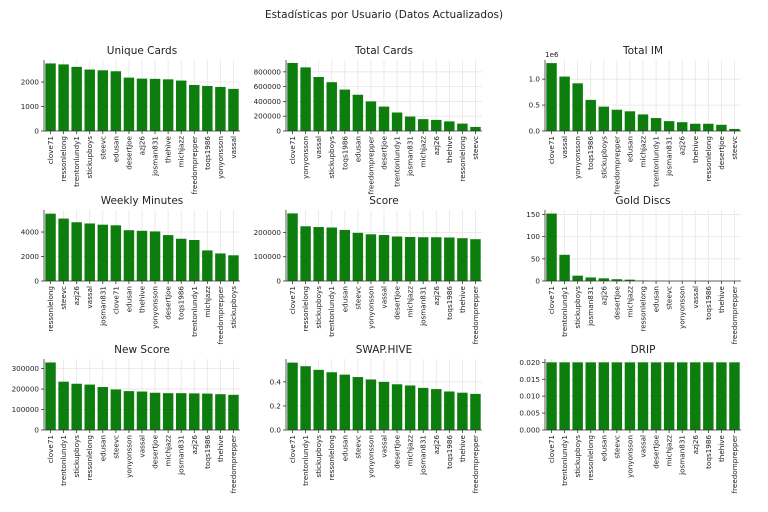 The image size is (768, 512). What do you see at coordinates (383, 201) in the screenshot?
I see `chart-title: Score` at bounding box center [383, 201].